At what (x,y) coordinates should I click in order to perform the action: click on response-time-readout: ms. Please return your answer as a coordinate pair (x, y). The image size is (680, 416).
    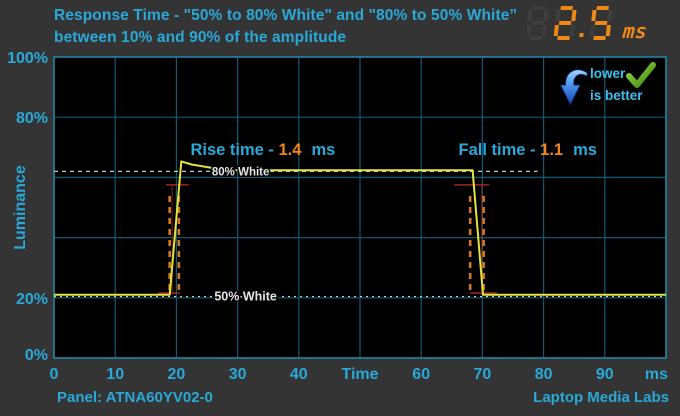
    Looking at the image, I should click on (587, 24).